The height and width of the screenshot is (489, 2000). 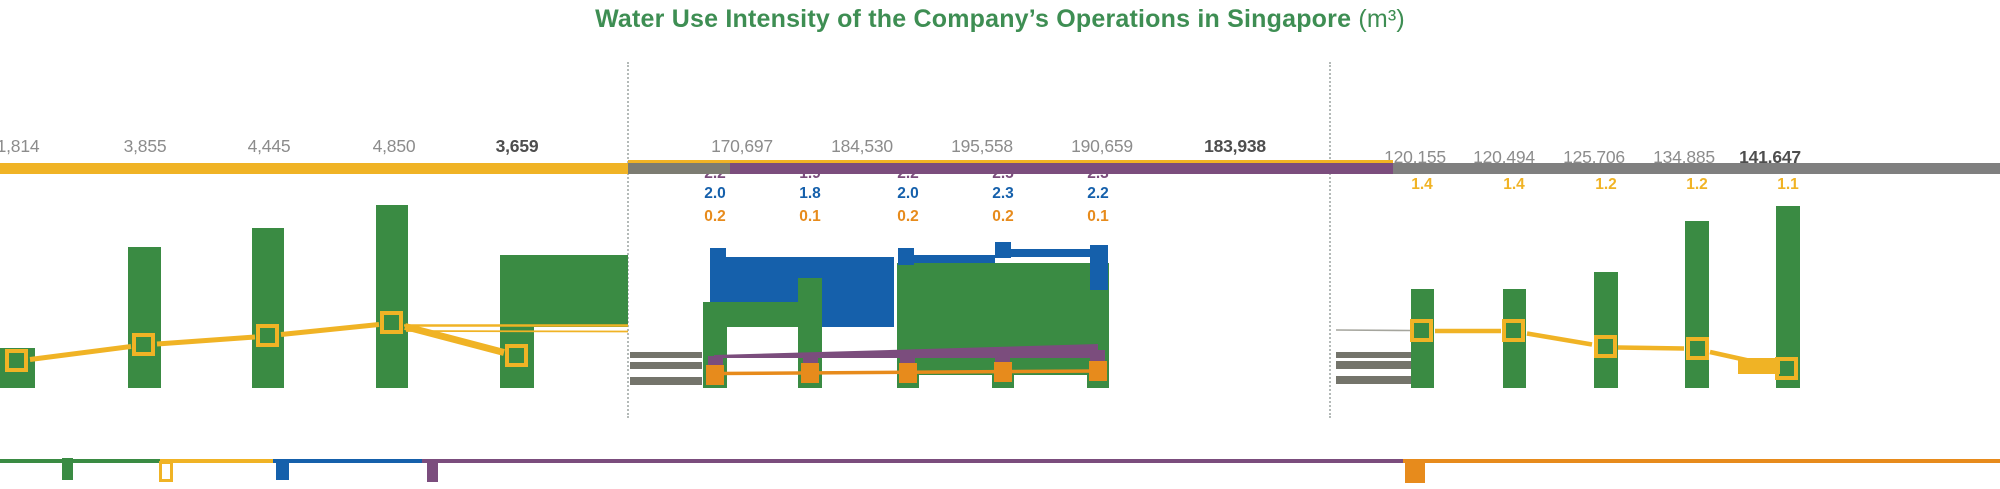 What do you see at coordinates (1003, 193) in the screenshot?
I see `blue-intensity-value: 2.3` at bounding box center [1003, 193].